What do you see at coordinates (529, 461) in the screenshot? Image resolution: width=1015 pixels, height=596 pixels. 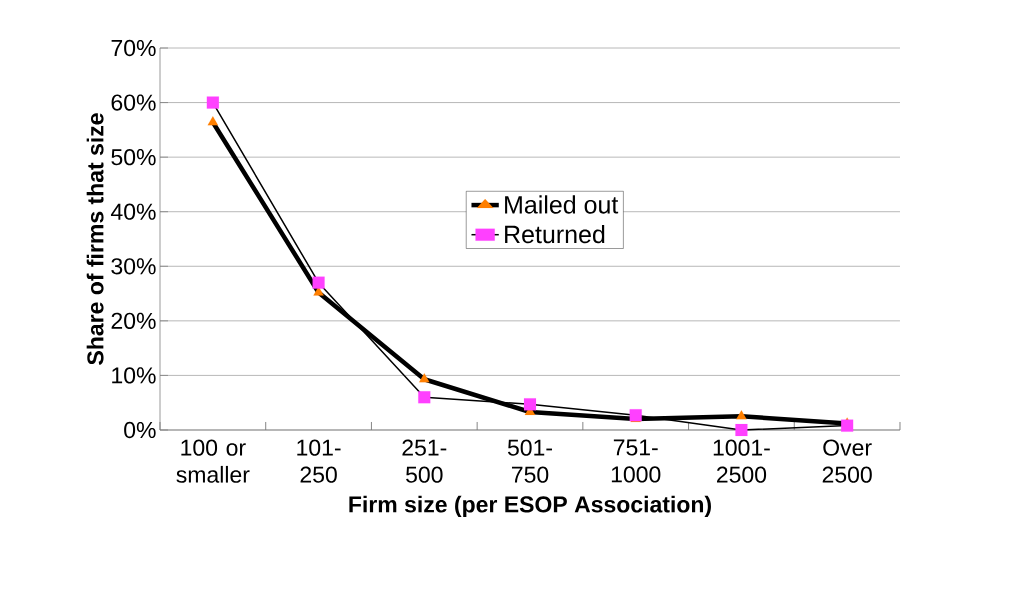 I see `x-tick-label: 501-750` at bounding box center [529, 461].